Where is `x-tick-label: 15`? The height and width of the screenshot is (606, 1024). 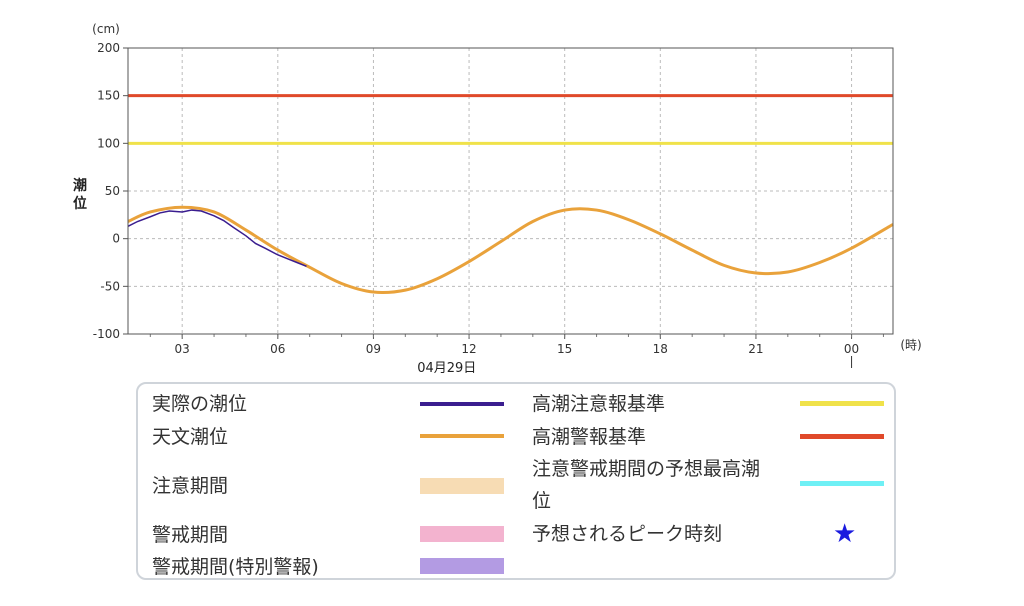
x-tick-label: 15 is located at coordinates (564, 349).